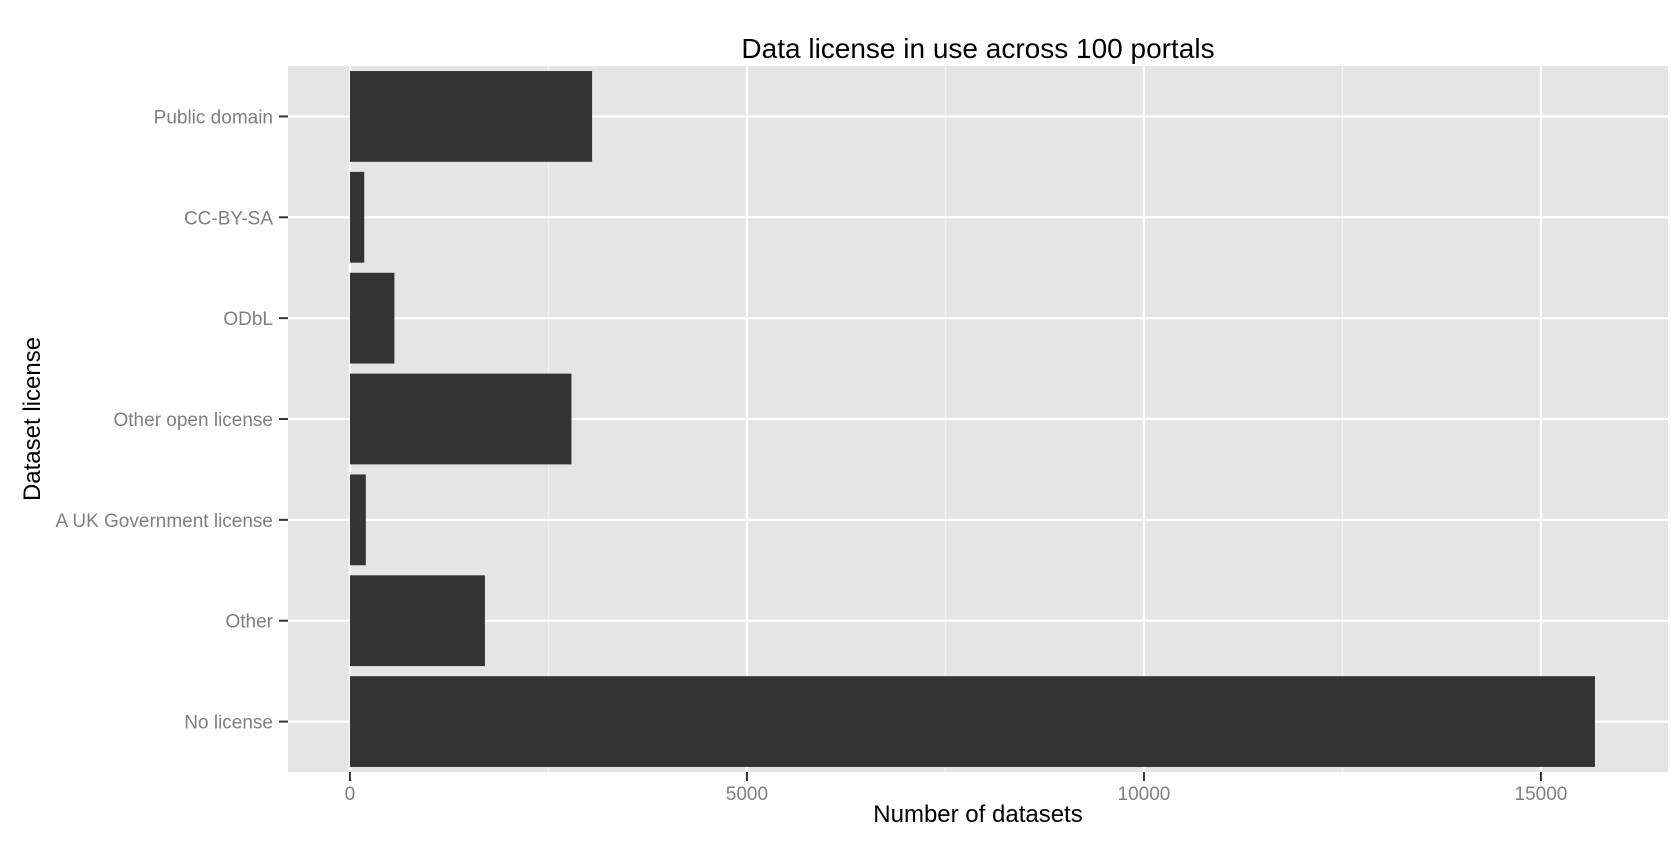  Describe the element at coordinates (194, 420) in the screenshot. I see `y-tick-label: Other open license` at that location.